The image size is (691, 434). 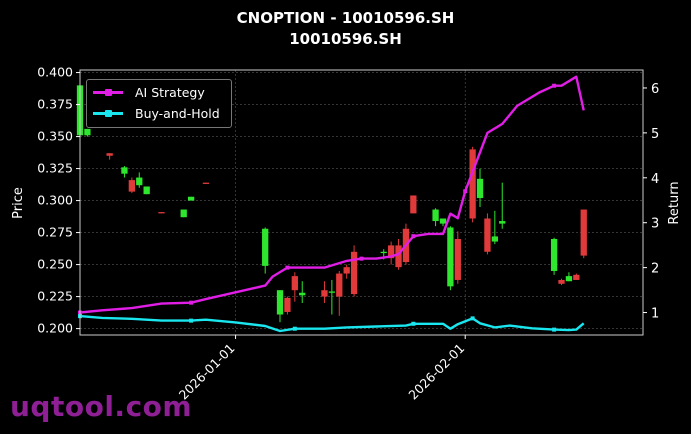 What do you see at coordinates (345, 18) in the screenshot?
I see `chart-title: CNOPTION - 10010596.SH` at bounding box center [345, 18].